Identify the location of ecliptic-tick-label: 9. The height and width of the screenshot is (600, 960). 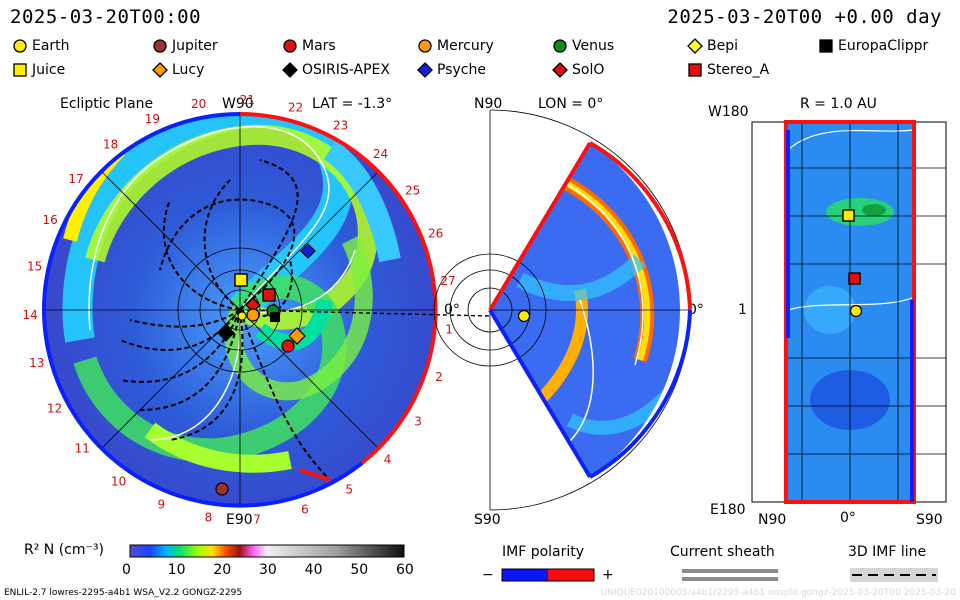
(161, 505).